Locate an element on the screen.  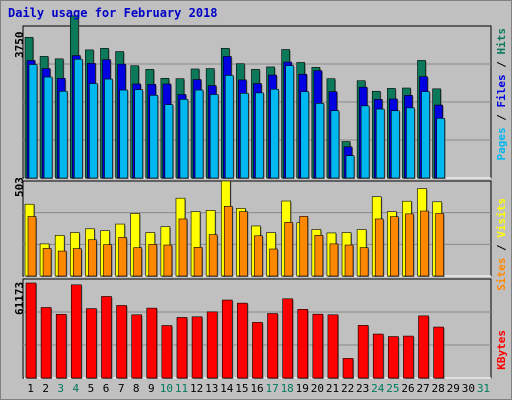
day-label: 13 is located at coordinates (212, 388).